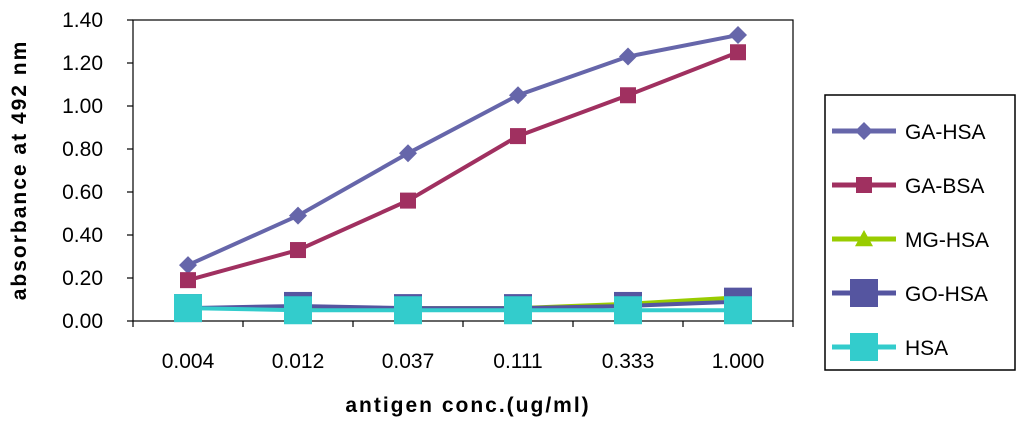  What do you see at coordinates (463, 347) in the screenshot?
I see `x-axis: 0.004 0.012 0.037 0.111 0.333 1.000` at bounding box center [463, 347].